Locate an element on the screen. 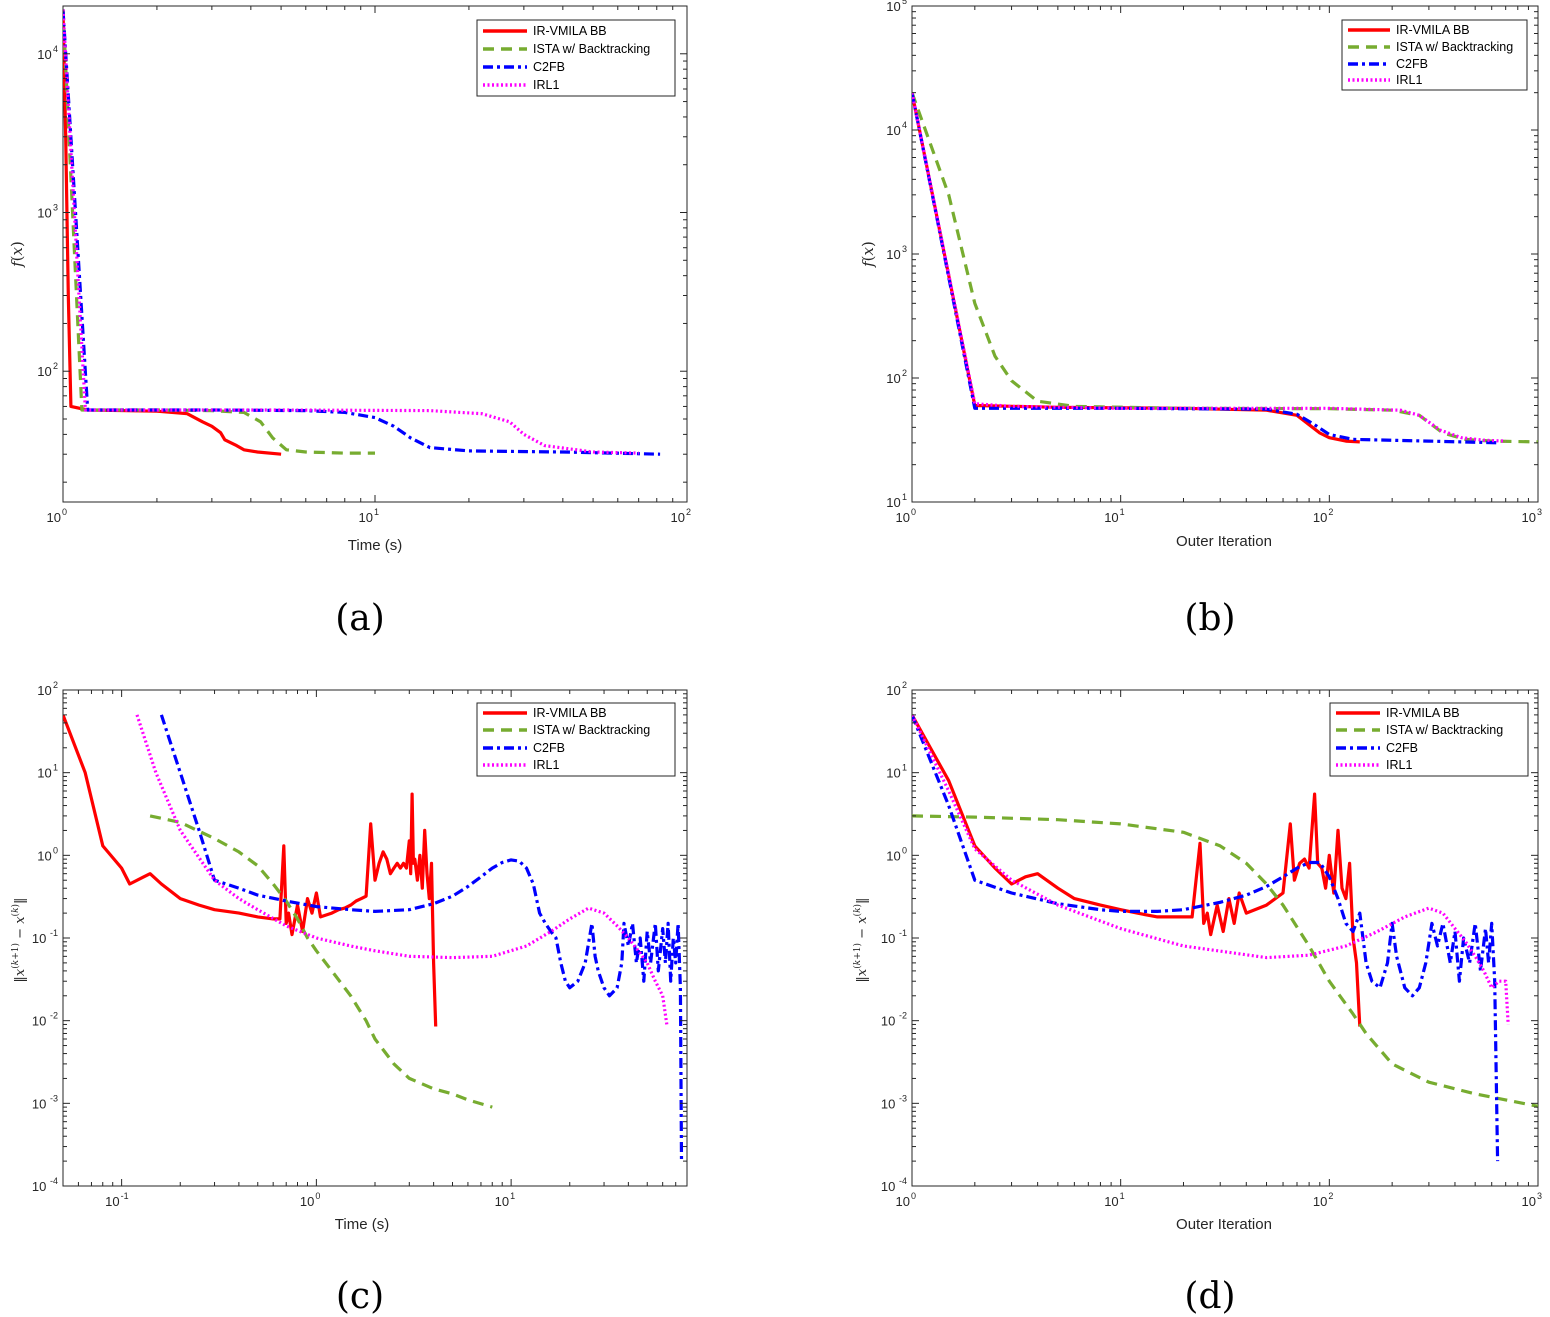 The image size is (1550, 1317). y-tick-exponent: 1 is located at coordinates (904, 768).